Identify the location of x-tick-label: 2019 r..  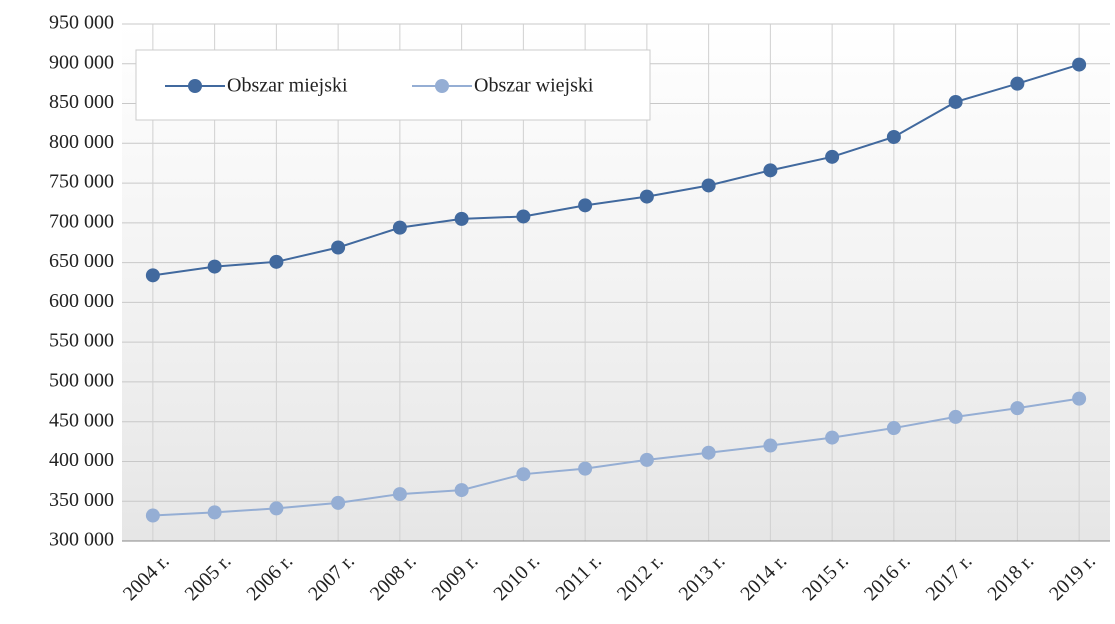
(1072, 577).